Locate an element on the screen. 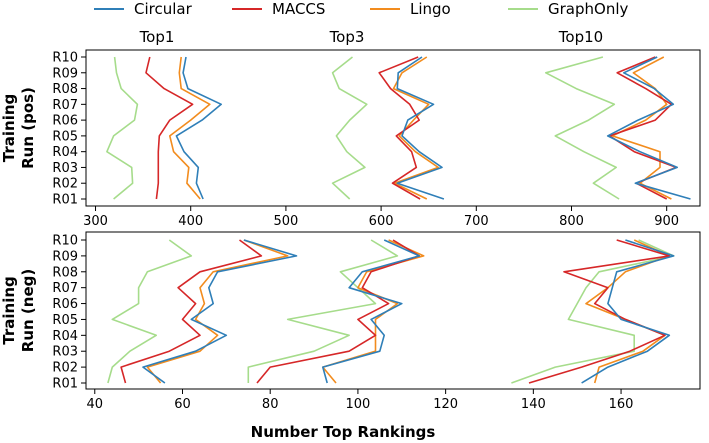  x-tick-label-900: 900 is located at coordinates (666, 221).